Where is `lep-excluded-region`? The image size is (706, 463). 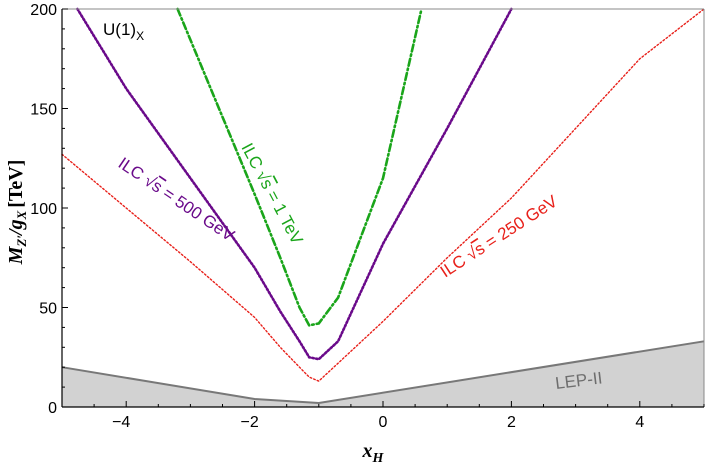
lep-excluded-region is located at coordinates (383, 374).